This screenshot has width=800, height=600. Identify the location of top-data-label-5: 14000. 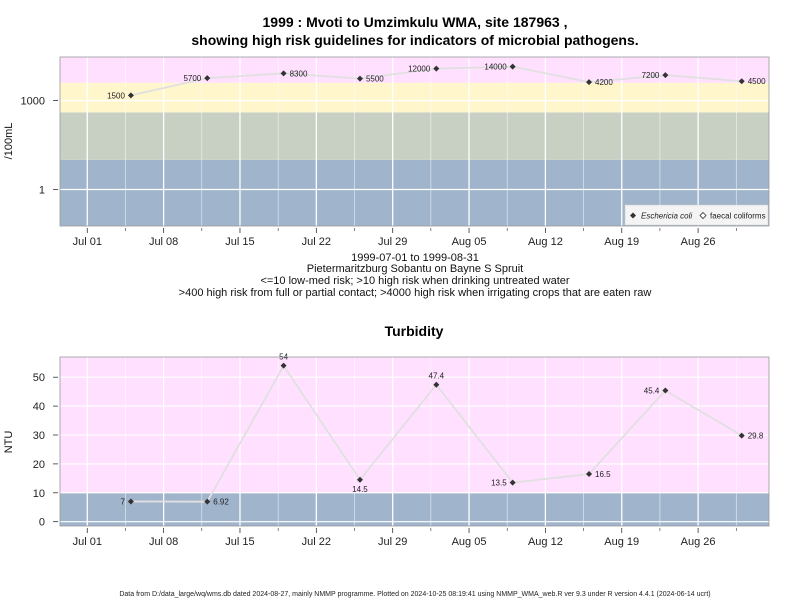
(495, 67).